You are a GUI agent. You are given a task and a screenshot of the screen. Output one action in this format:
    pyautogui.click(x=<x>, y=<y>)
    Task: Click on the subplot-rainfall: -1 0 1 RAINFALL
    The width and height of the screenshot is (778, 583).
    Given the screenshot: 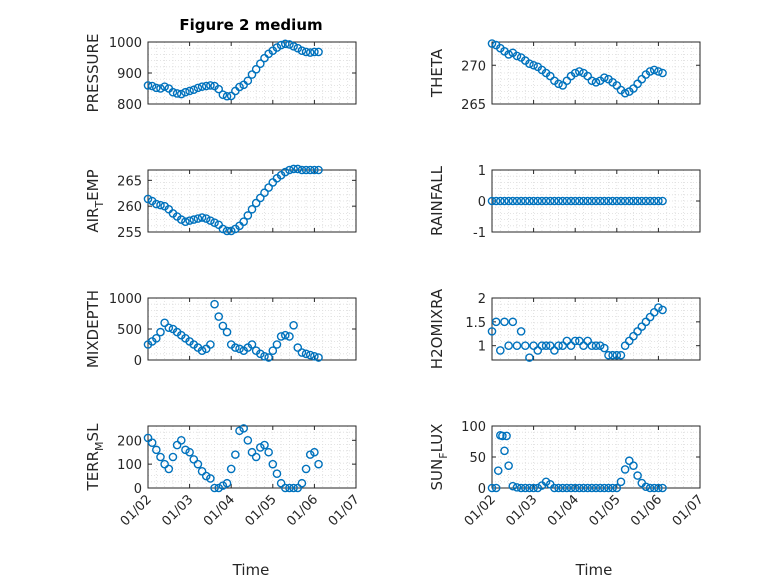 What is the action you would take?
    pyautogui.click(x=564, y=202)
    